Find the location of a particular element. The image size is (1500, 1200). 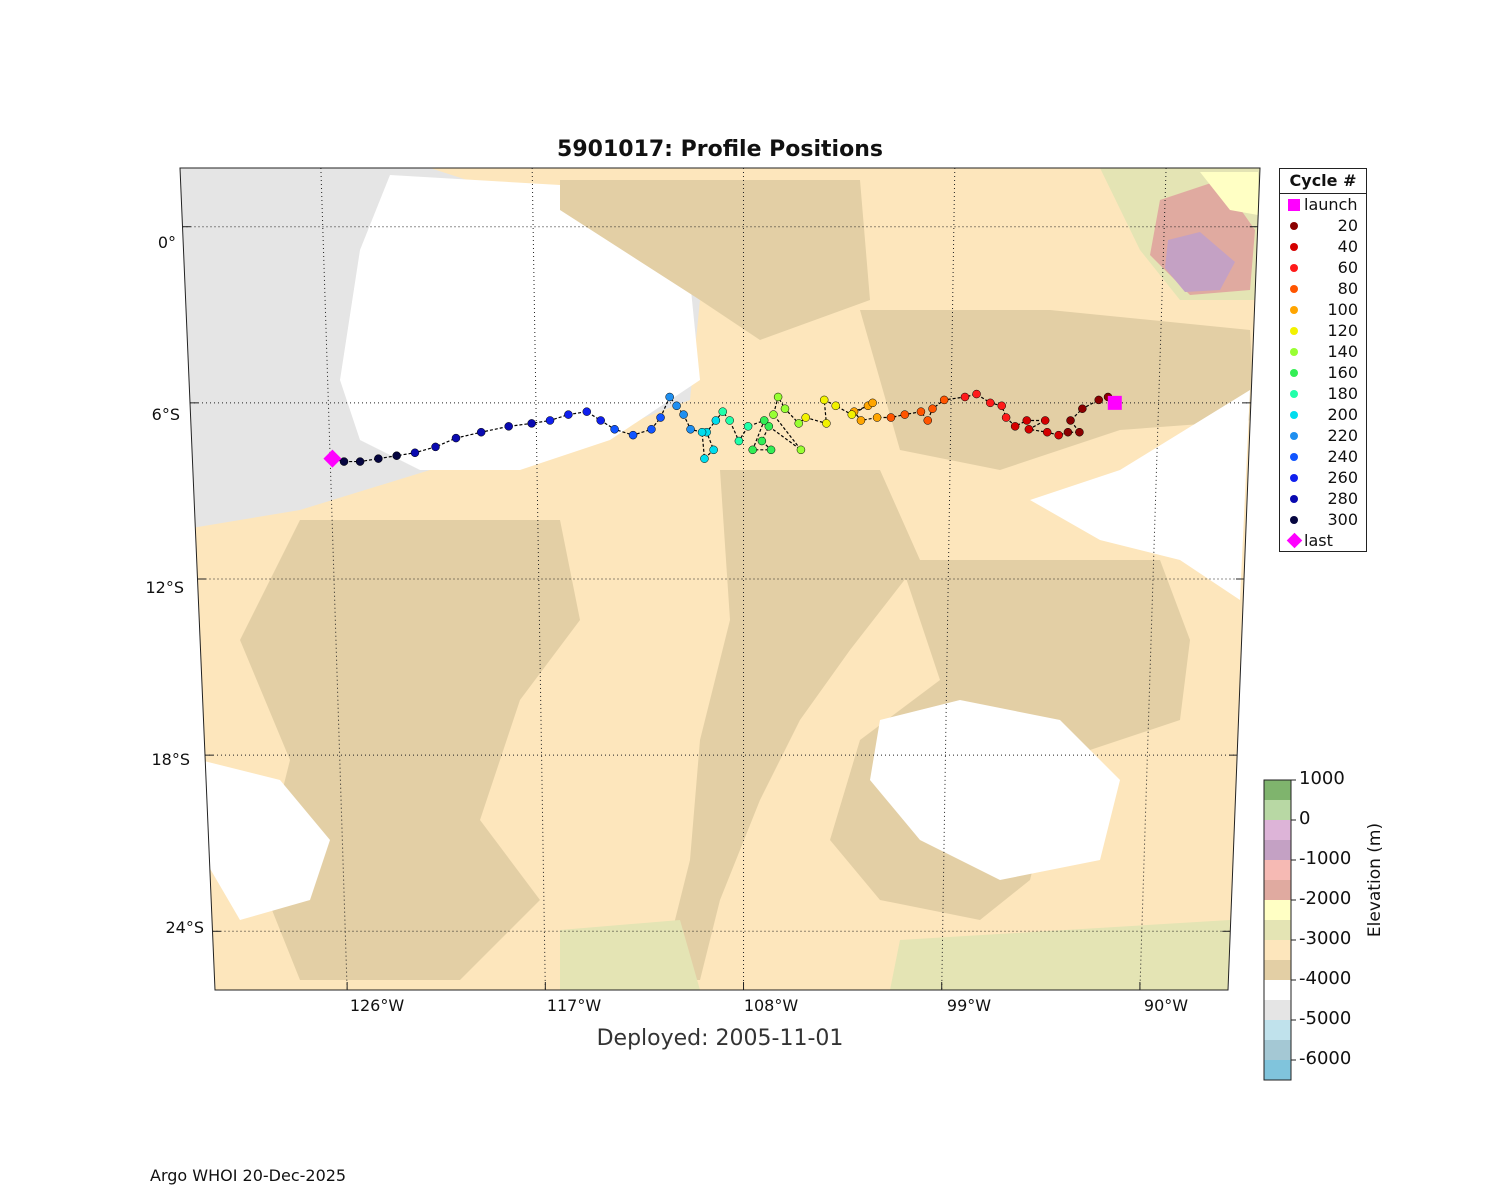

bathymetry-pale-green-patch is located at coordinates (630, 955).